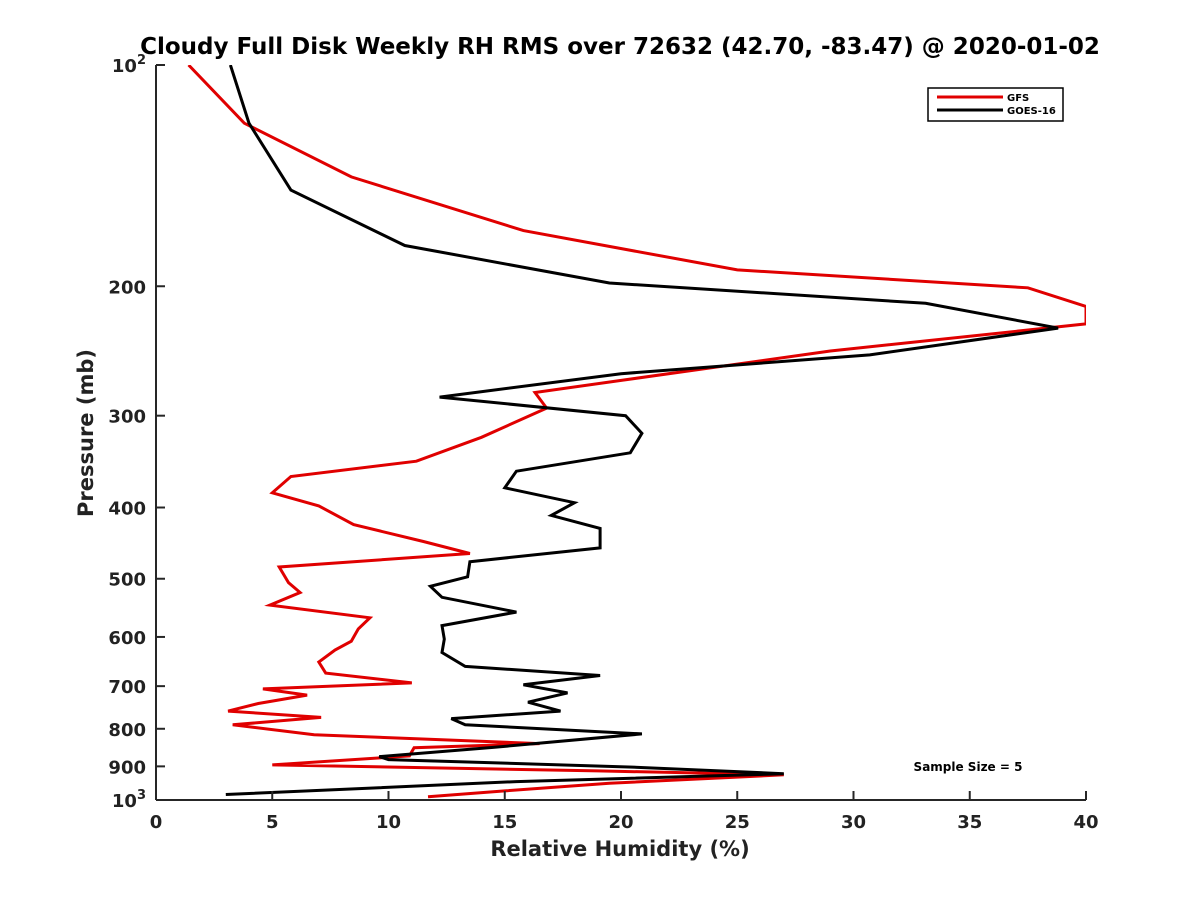  What do you see at coordinates (737, 822) in the screenshot?
I see `x-tick-label: 25` at bounding box center [737, 822].